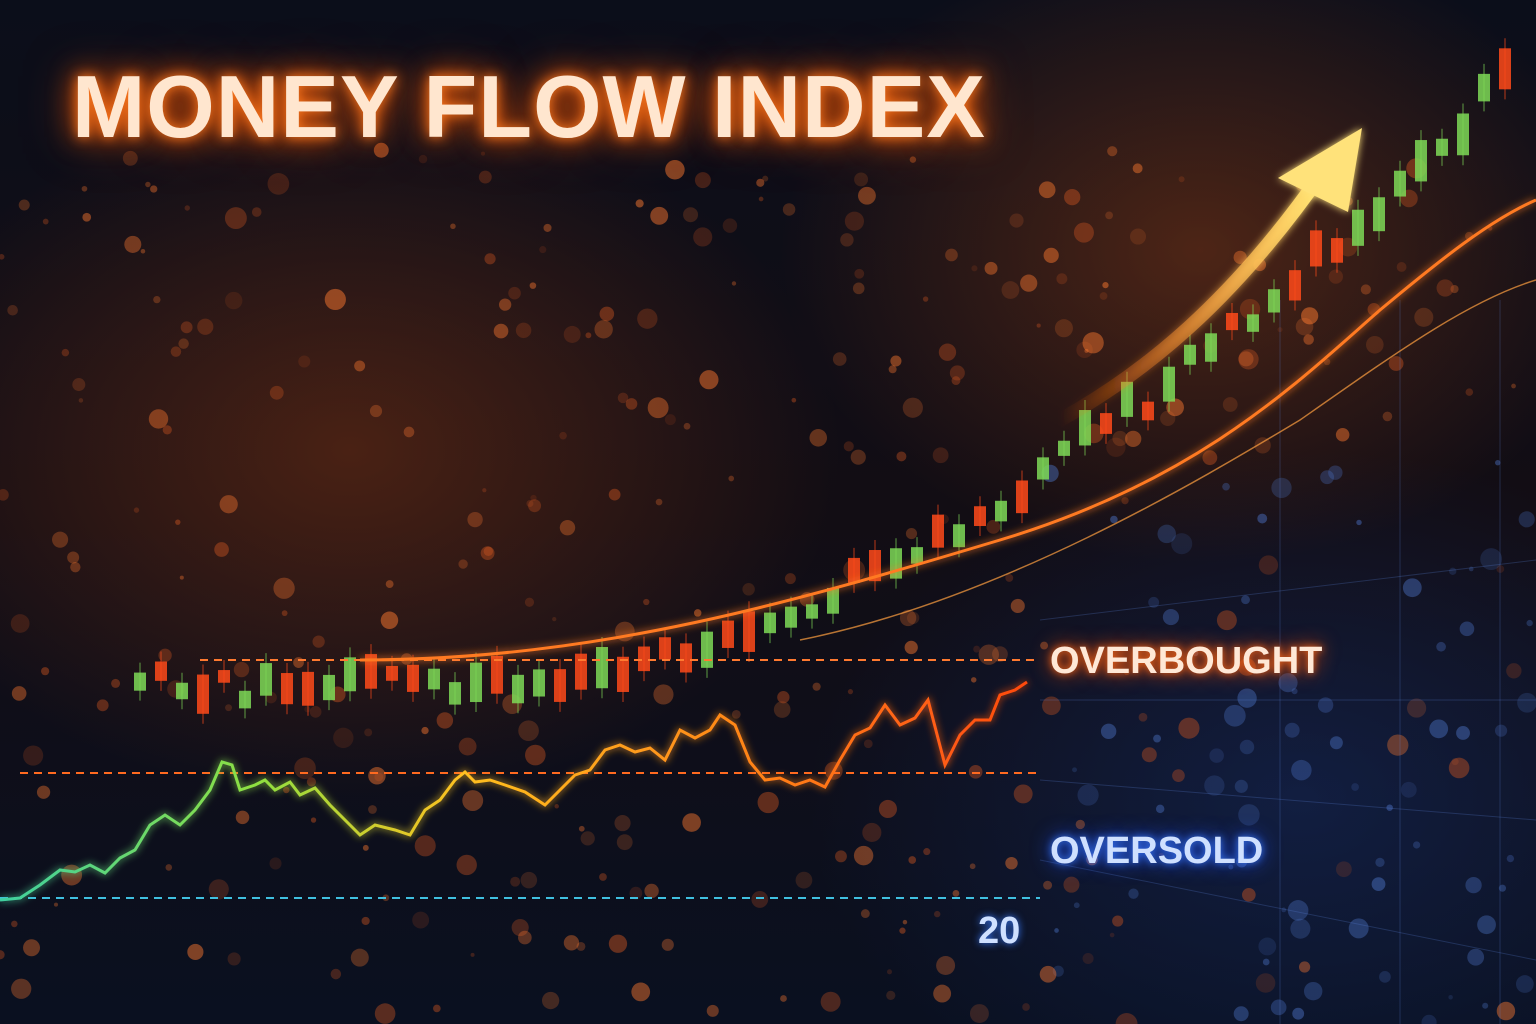 This screenshot has width=1536, height=1024. I want to click on mfi-line, so click(514, 791).